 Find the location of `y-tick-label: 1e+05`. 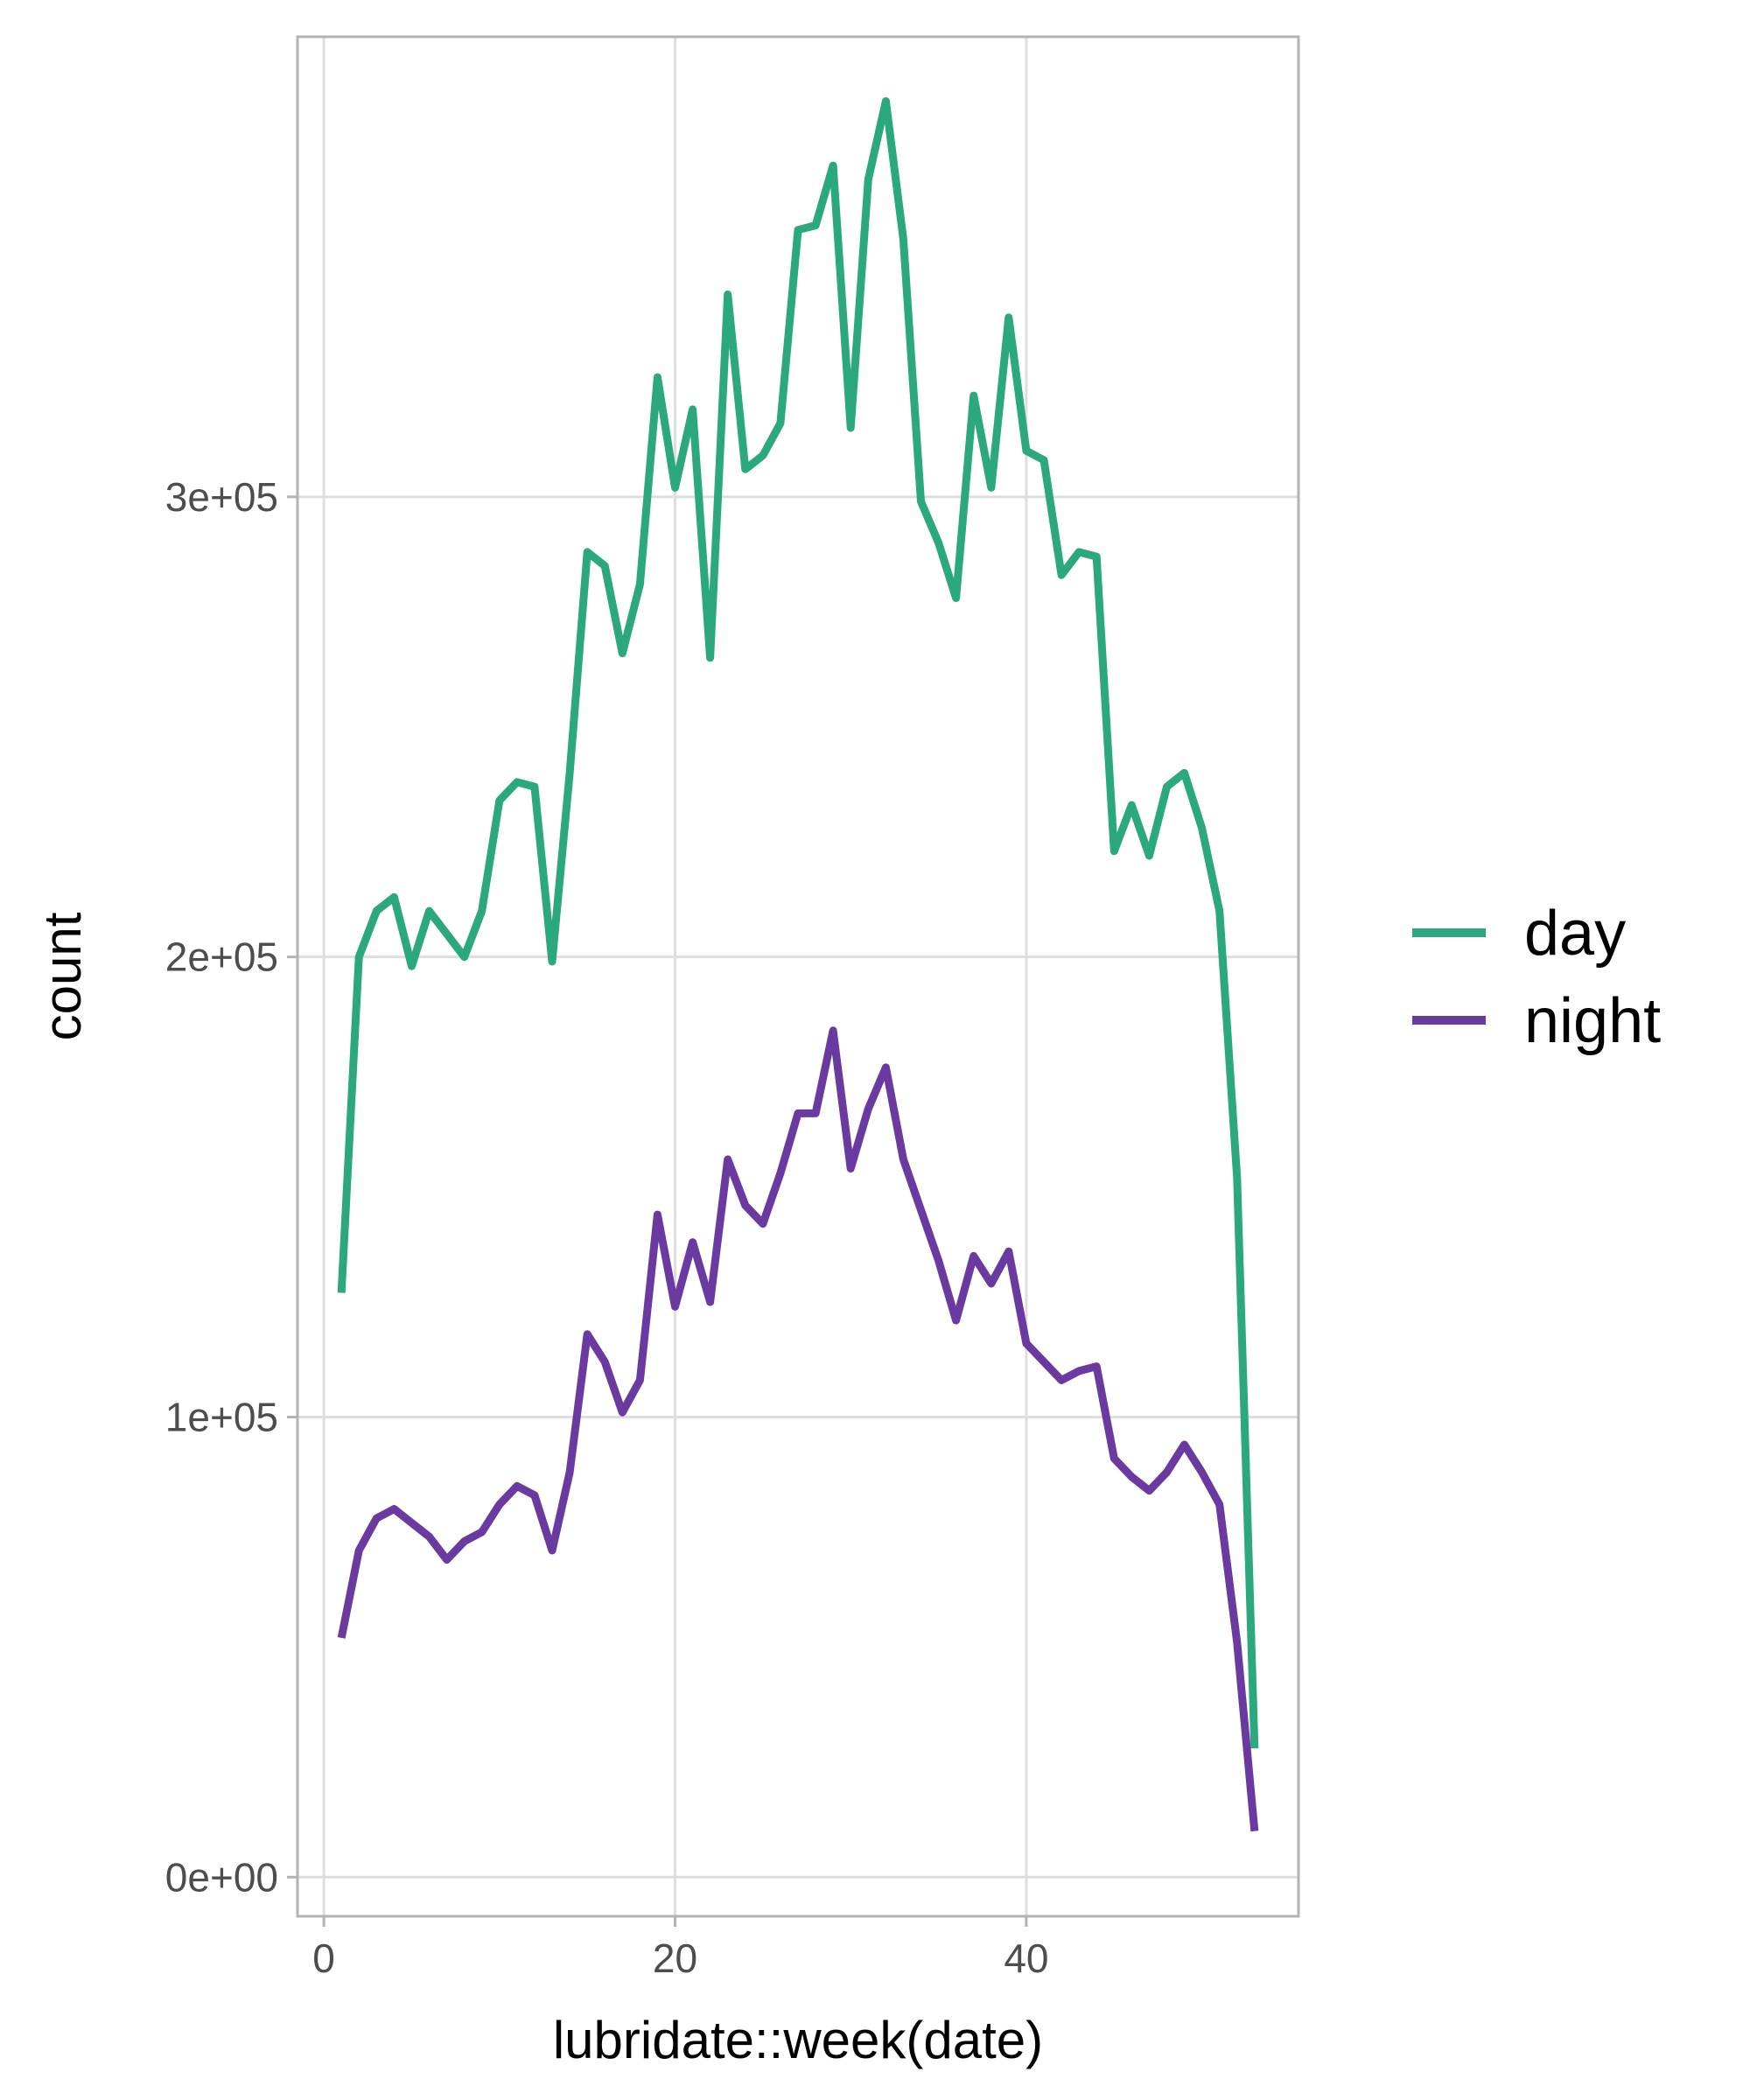

y-tick-label: 1e+05 is located at coordinates (221, 1416).